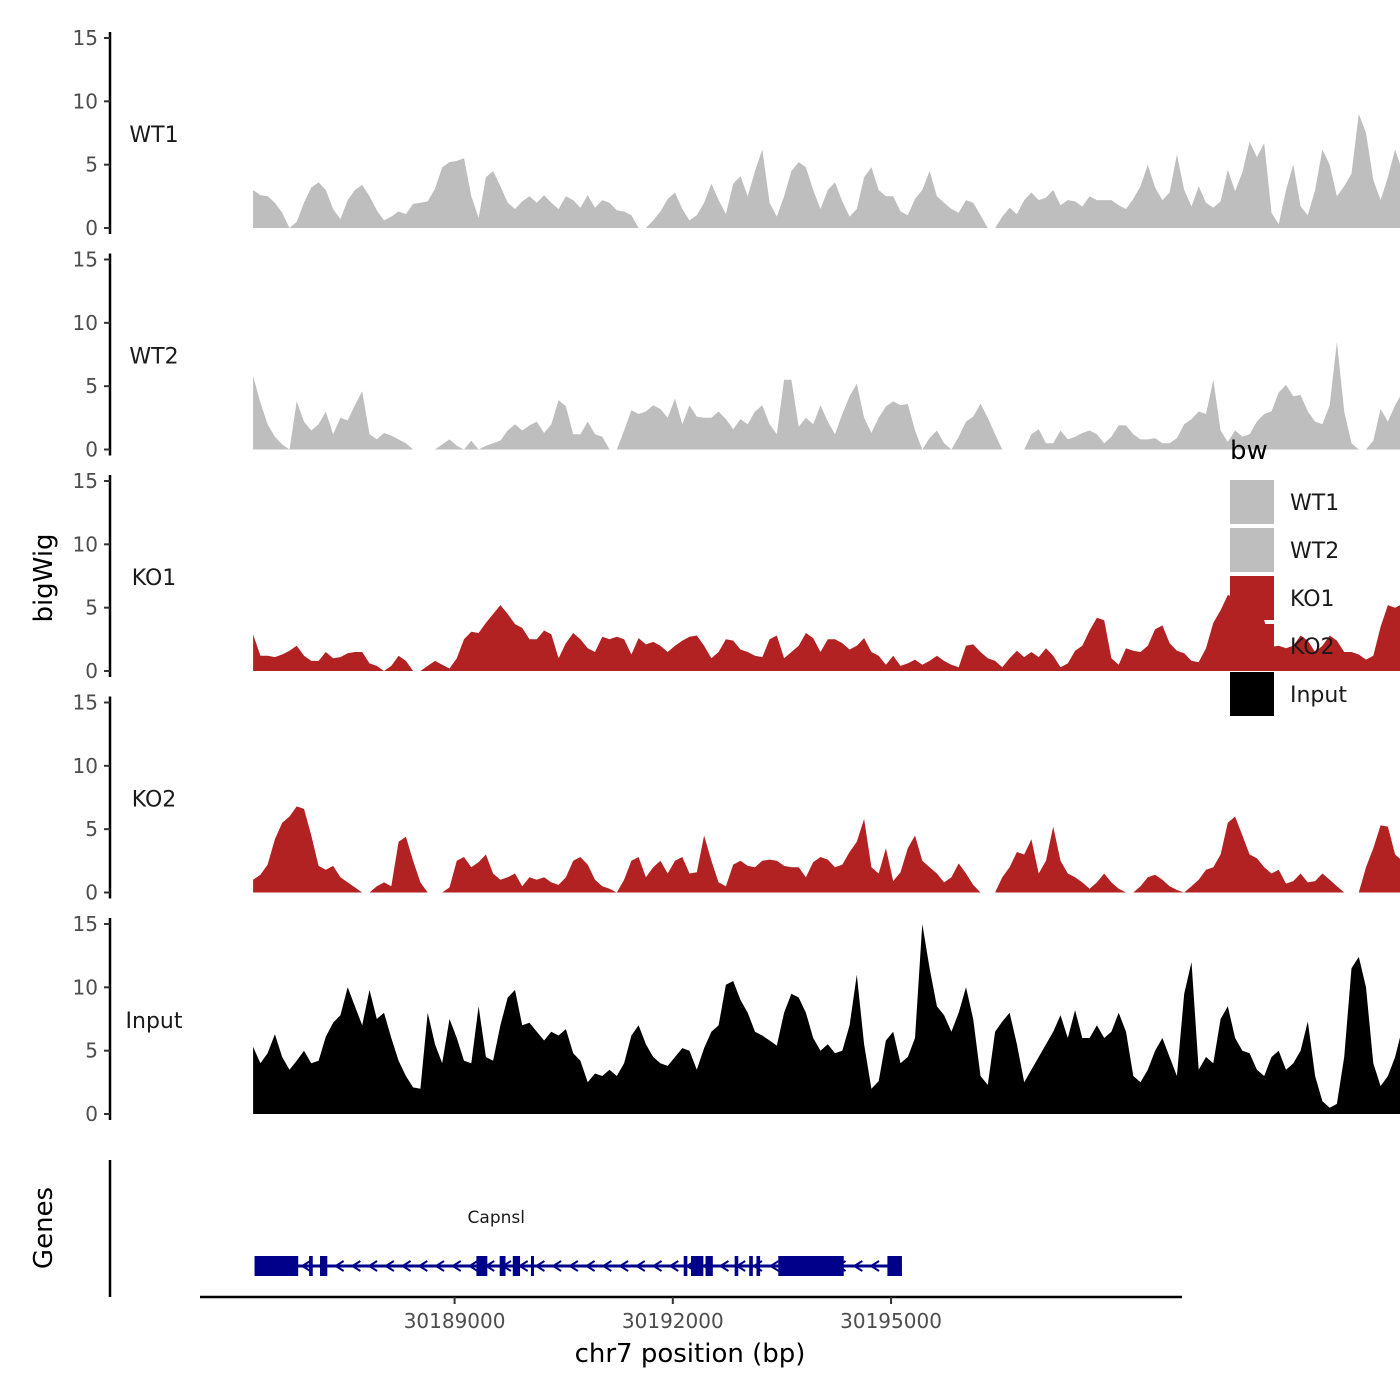 This screenshot has width=1400, height=1400. I want to click on track-wt1: 0 5 10 15 WT1, so click(736, 133).